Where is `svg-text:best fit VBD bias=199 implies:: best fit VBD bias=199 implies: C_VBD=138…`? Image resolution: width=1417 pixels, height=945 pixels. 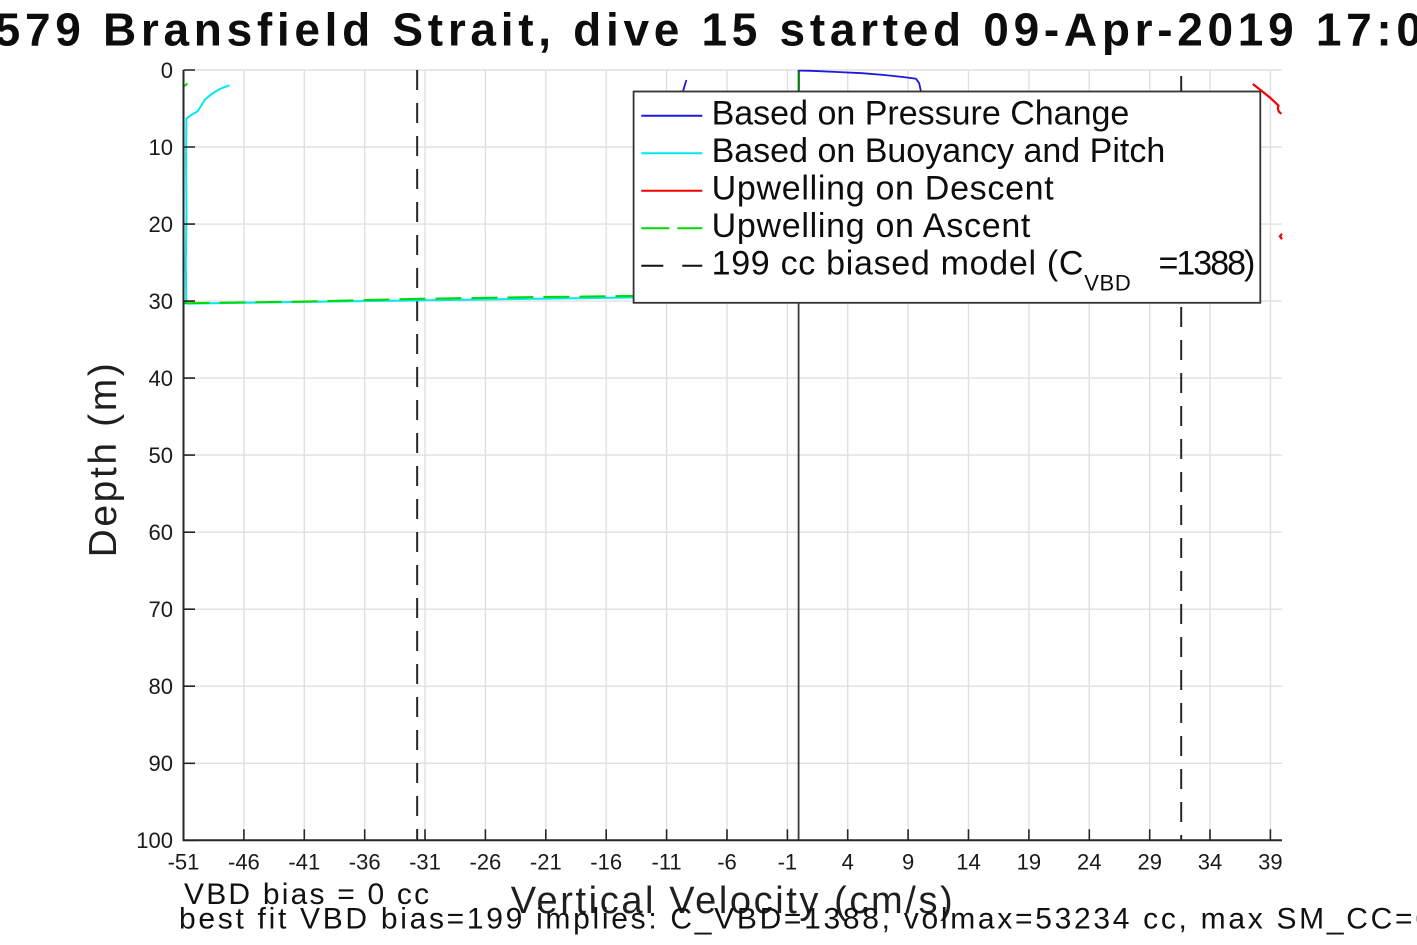 svg-text:best fit VBD bias=199 implies:: best fit VBD bias=199 implies: C_VBD=138… is located at coordinates (798, 919).